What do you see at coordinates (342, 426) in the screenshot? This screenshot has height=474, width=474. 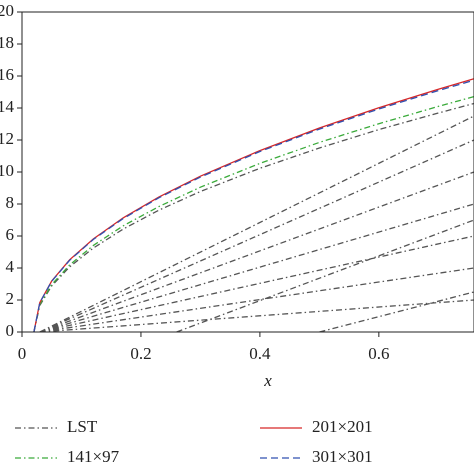 I see `legend-label: 201×201` at bounding box center [342, 426].